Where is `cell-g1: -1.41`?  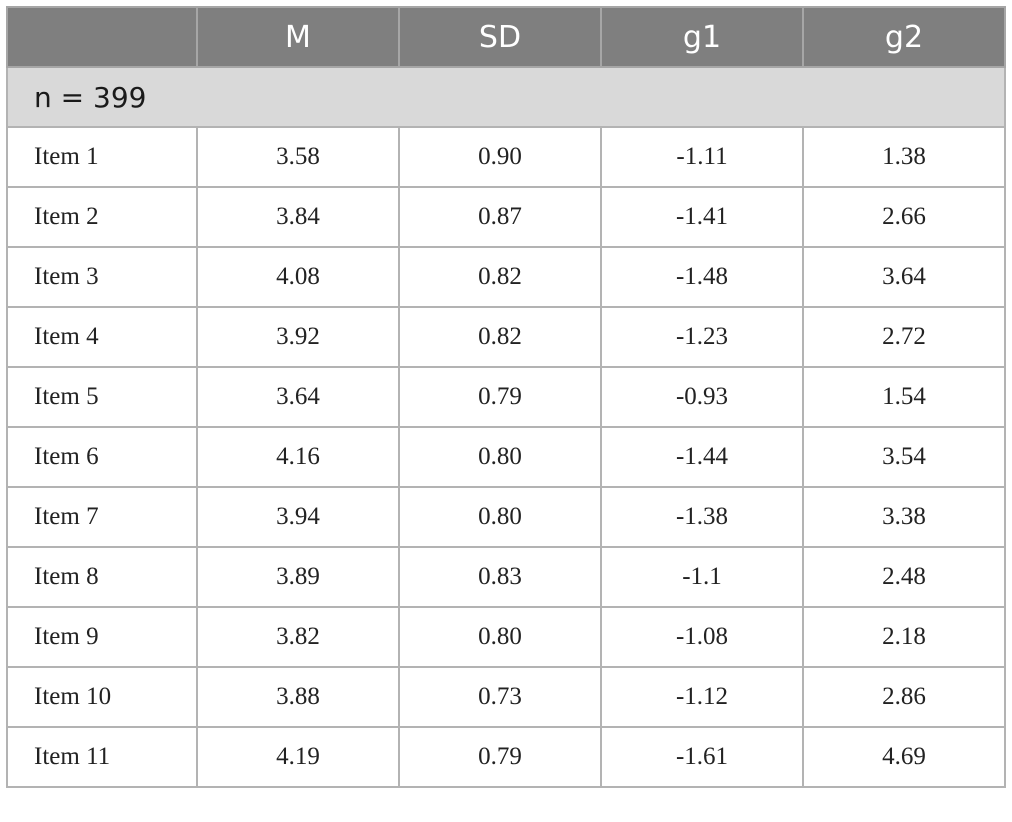 cell-g1: -1.41 is located at coordinates (702, 217).